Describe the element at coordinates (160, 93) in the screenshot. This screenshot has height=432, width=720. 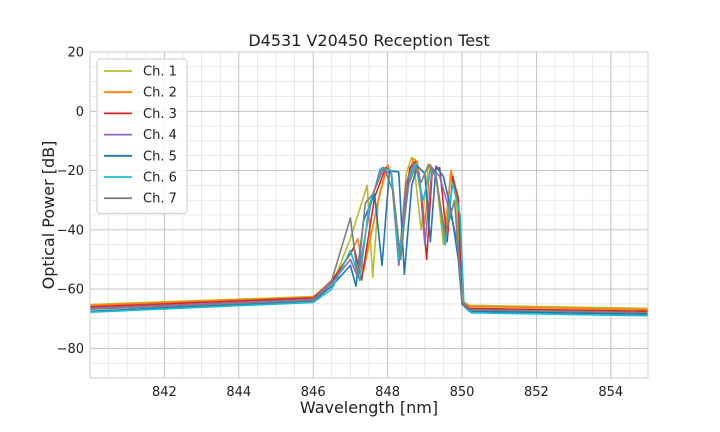
I see `legend-label: Ch. 2` at that location.